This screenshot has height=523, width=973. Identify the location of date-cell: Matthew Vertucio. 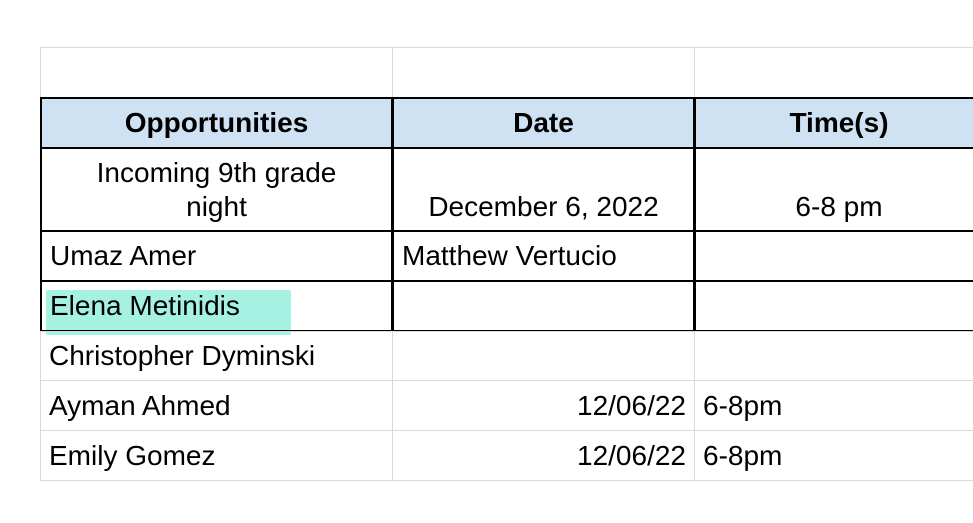
(543, 256).